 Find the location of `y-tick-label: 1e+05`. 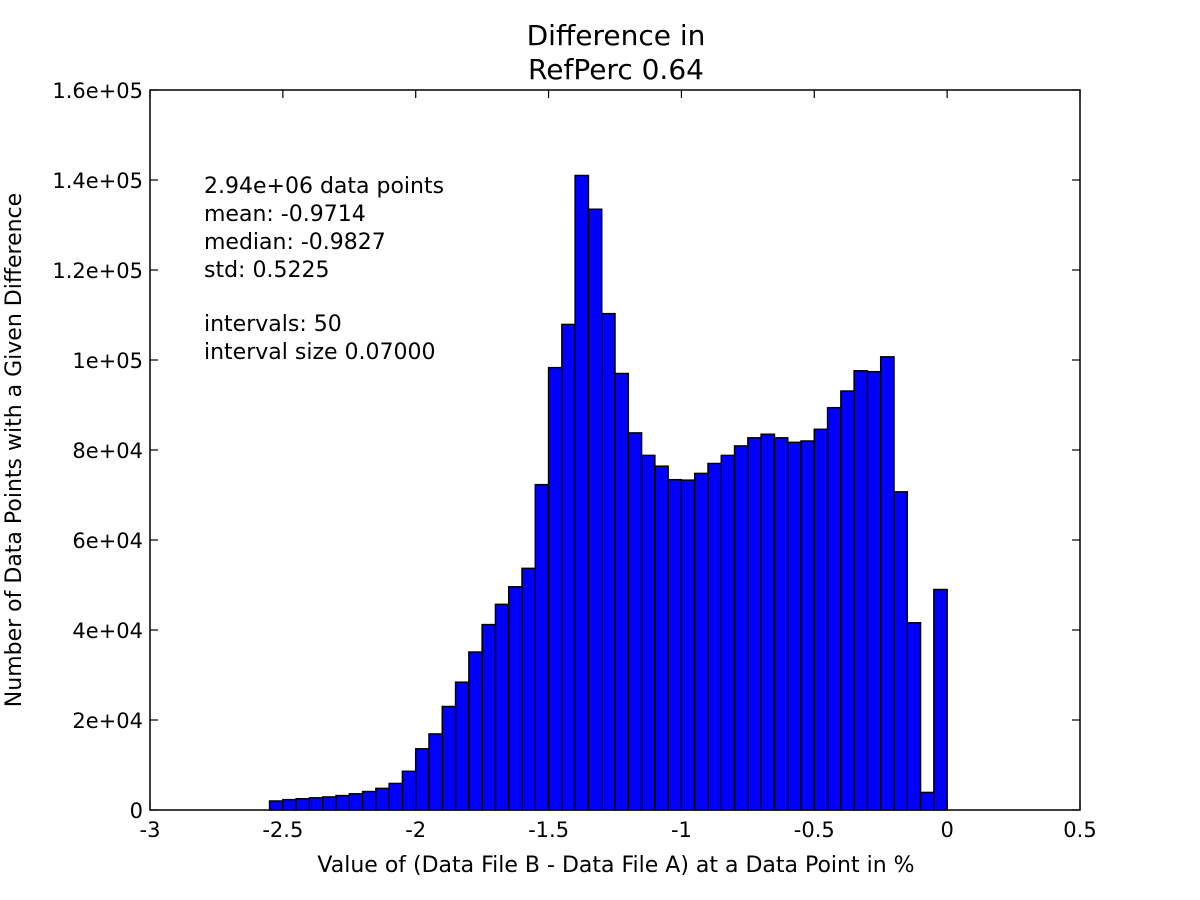

y-tick-label: 1e+05 is located at coordinates (107, 361).